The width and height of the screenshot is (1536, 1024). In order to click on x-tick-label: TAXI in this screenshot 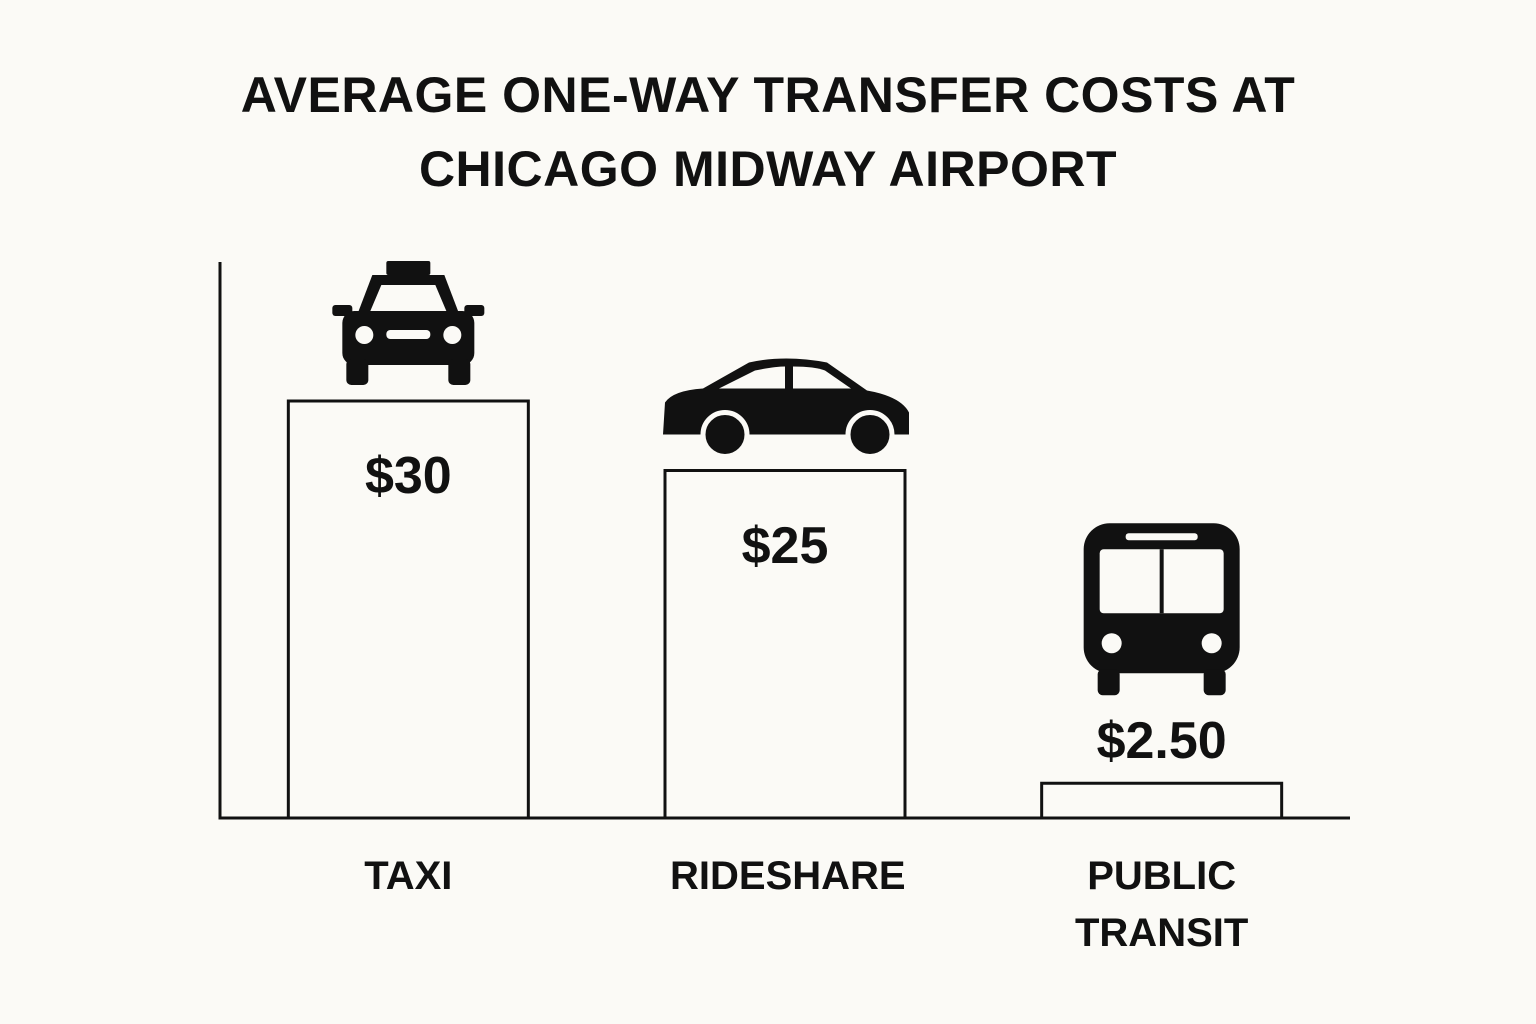, I will do `click(408, 876)`.